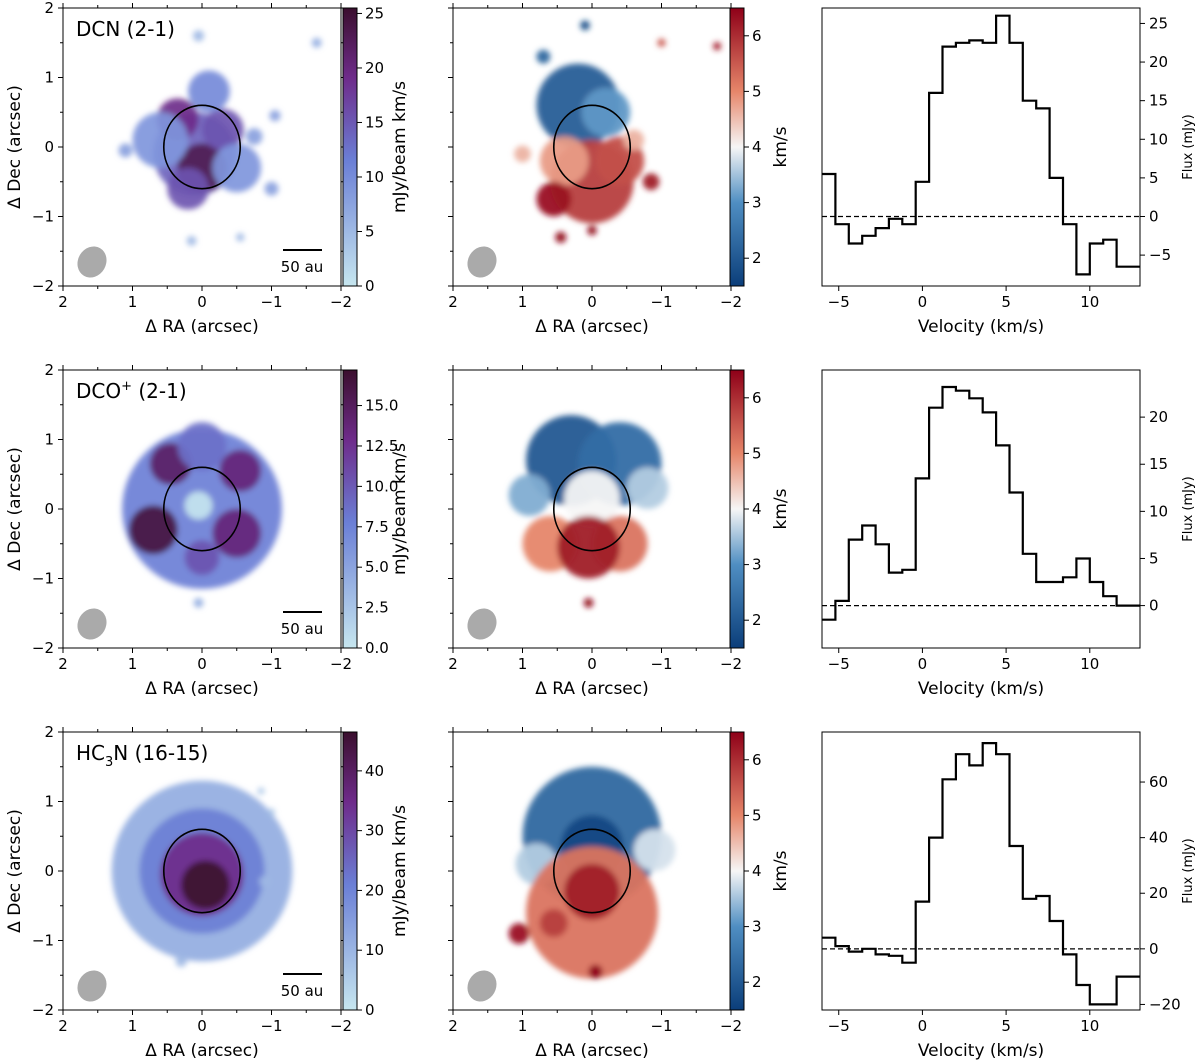  I want to click on colorbar-tick-label: 2.5, so click(377, 608).